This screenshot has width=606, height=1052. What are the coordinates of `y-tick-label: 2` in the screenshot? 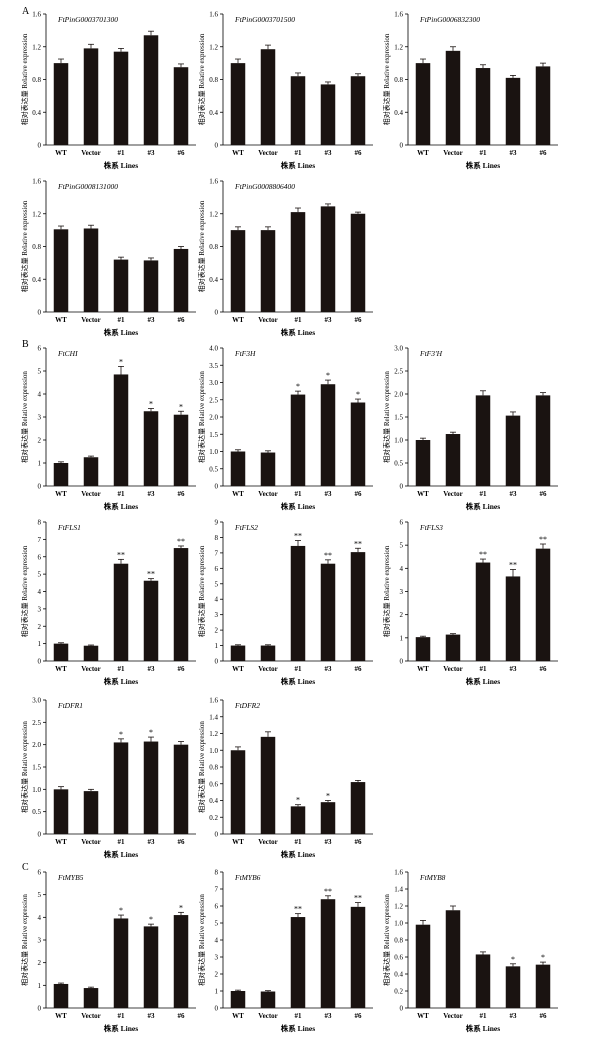 It's located at (40, 963).